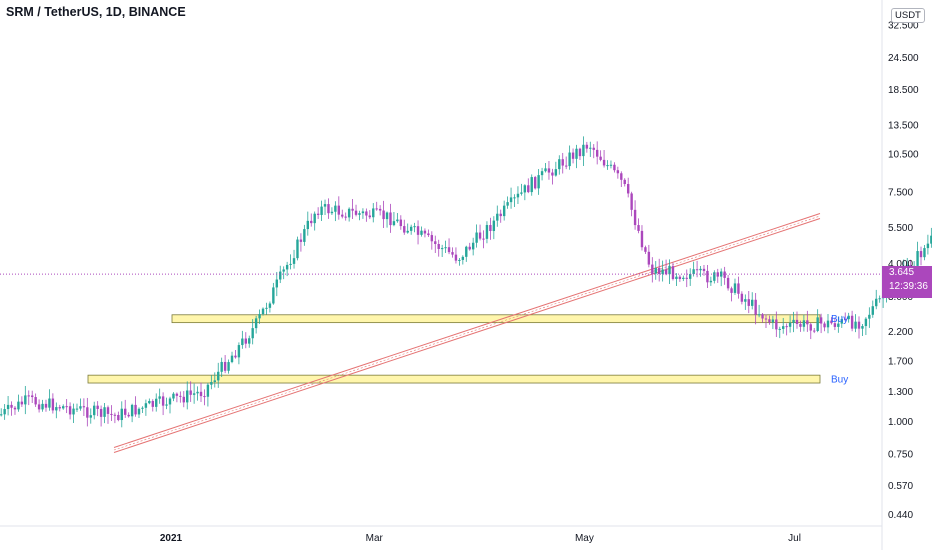 This screenshot has height=550, width=932. I want to click on y-tick-label: 0.750, so click(900, 455).